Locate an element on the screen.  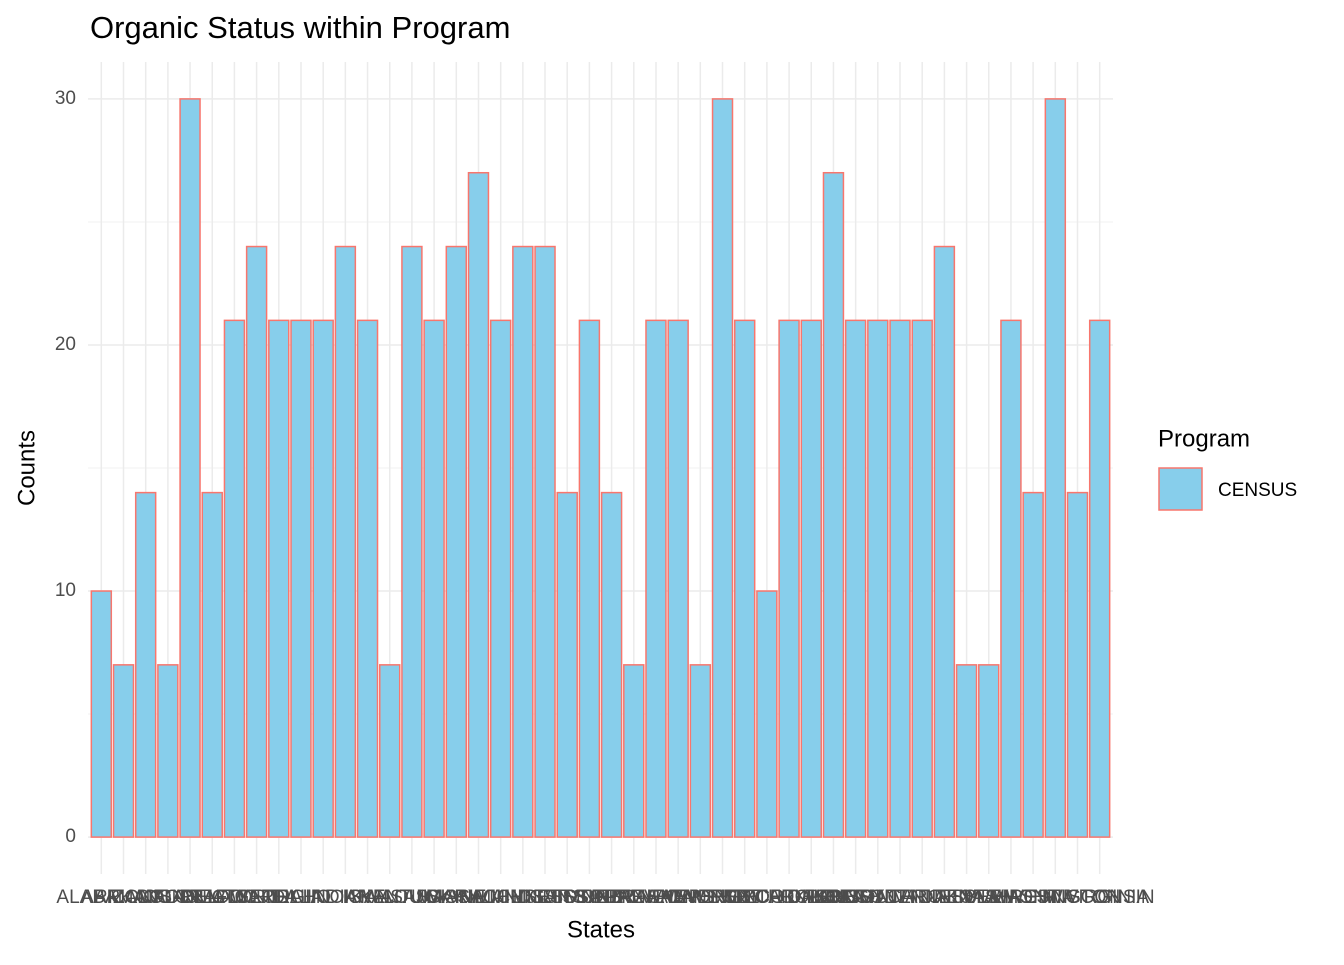
y-tick-label: 30 is located at coordinates (65, 98).